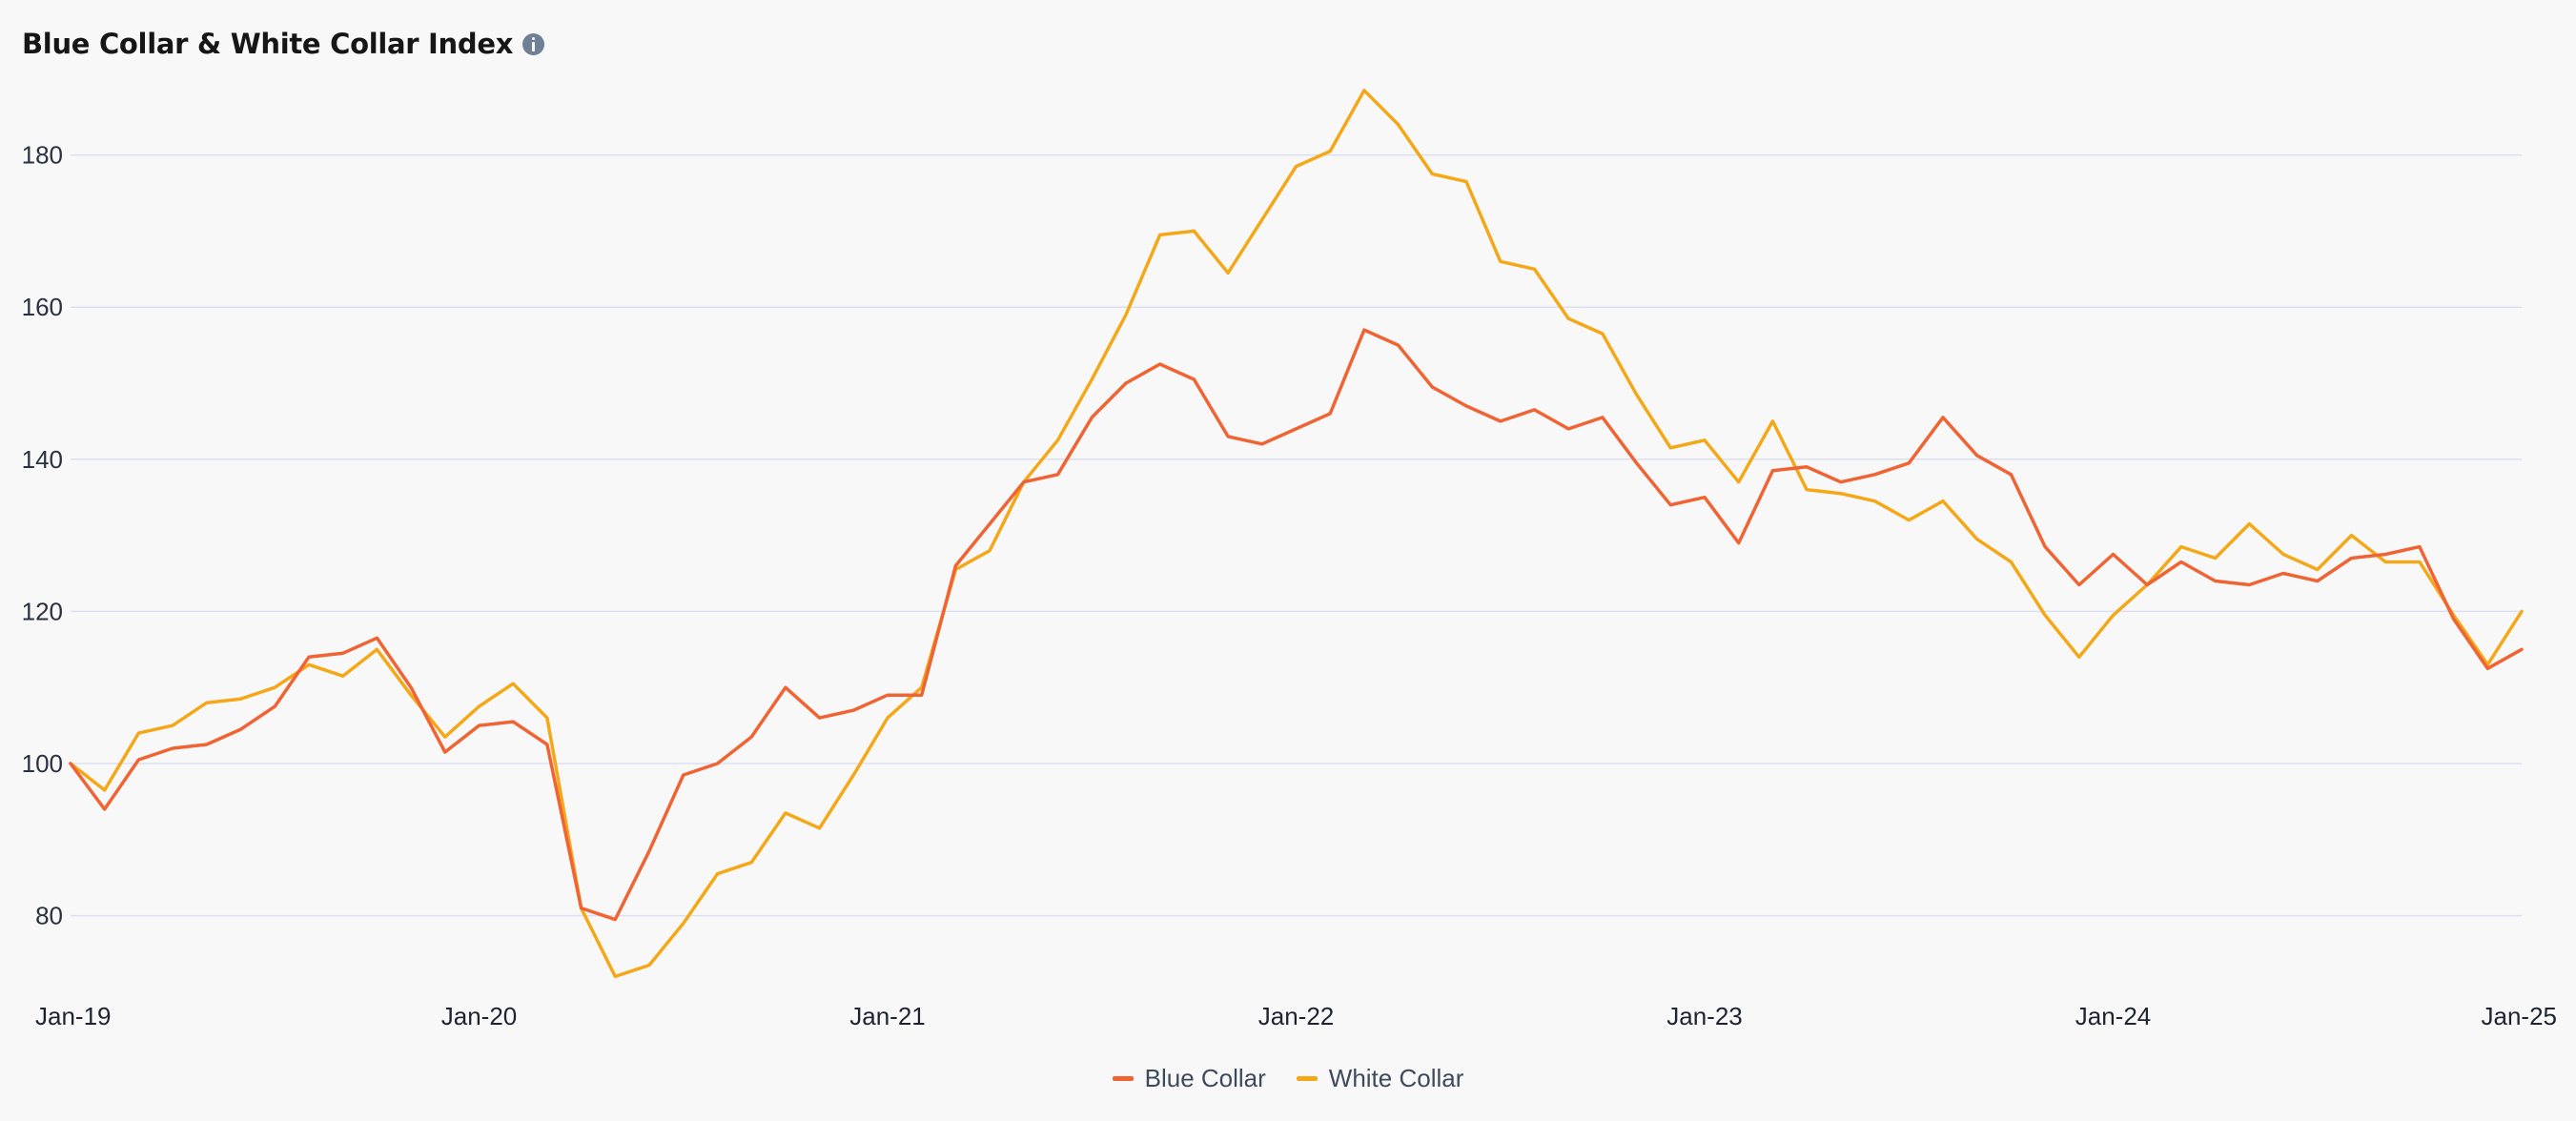 The height and width of the screenshot is (1121, 2576). What do you see at coordinates (42, 459) in the screenshot?
I see `y-tick-label: 140` at bounding box center [42, 459].